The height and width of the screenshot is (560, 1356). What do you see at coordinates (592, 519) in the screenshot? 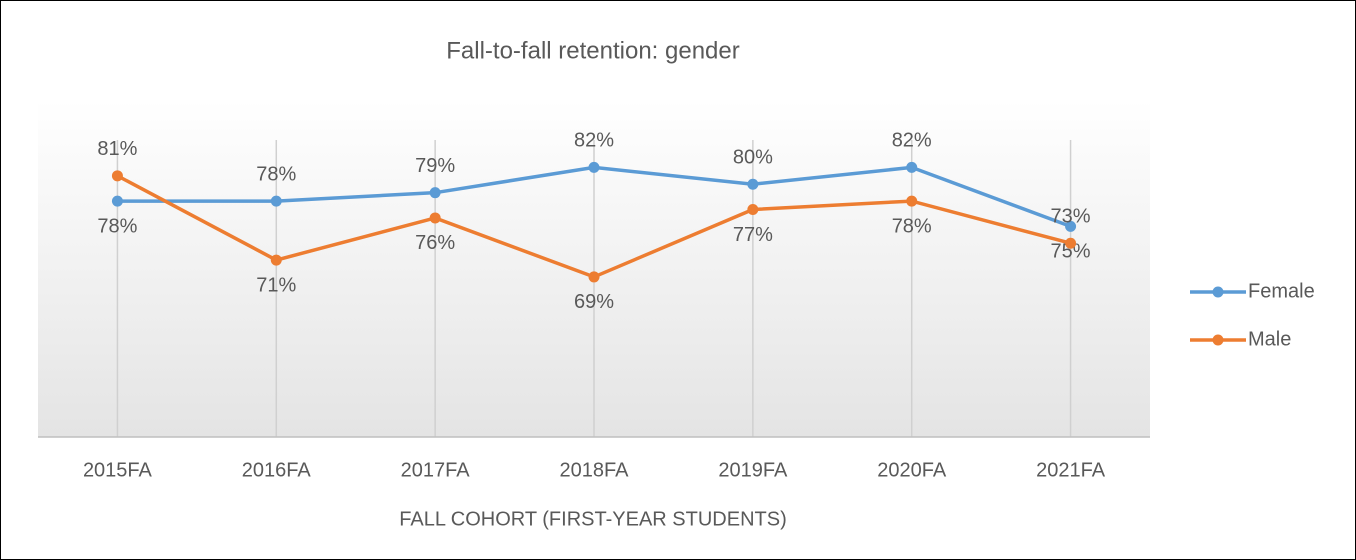
I see `x-axis-title: FALL COHORT (FIRST-YEAR STUDENTS)` at bounding box center [592, 519].